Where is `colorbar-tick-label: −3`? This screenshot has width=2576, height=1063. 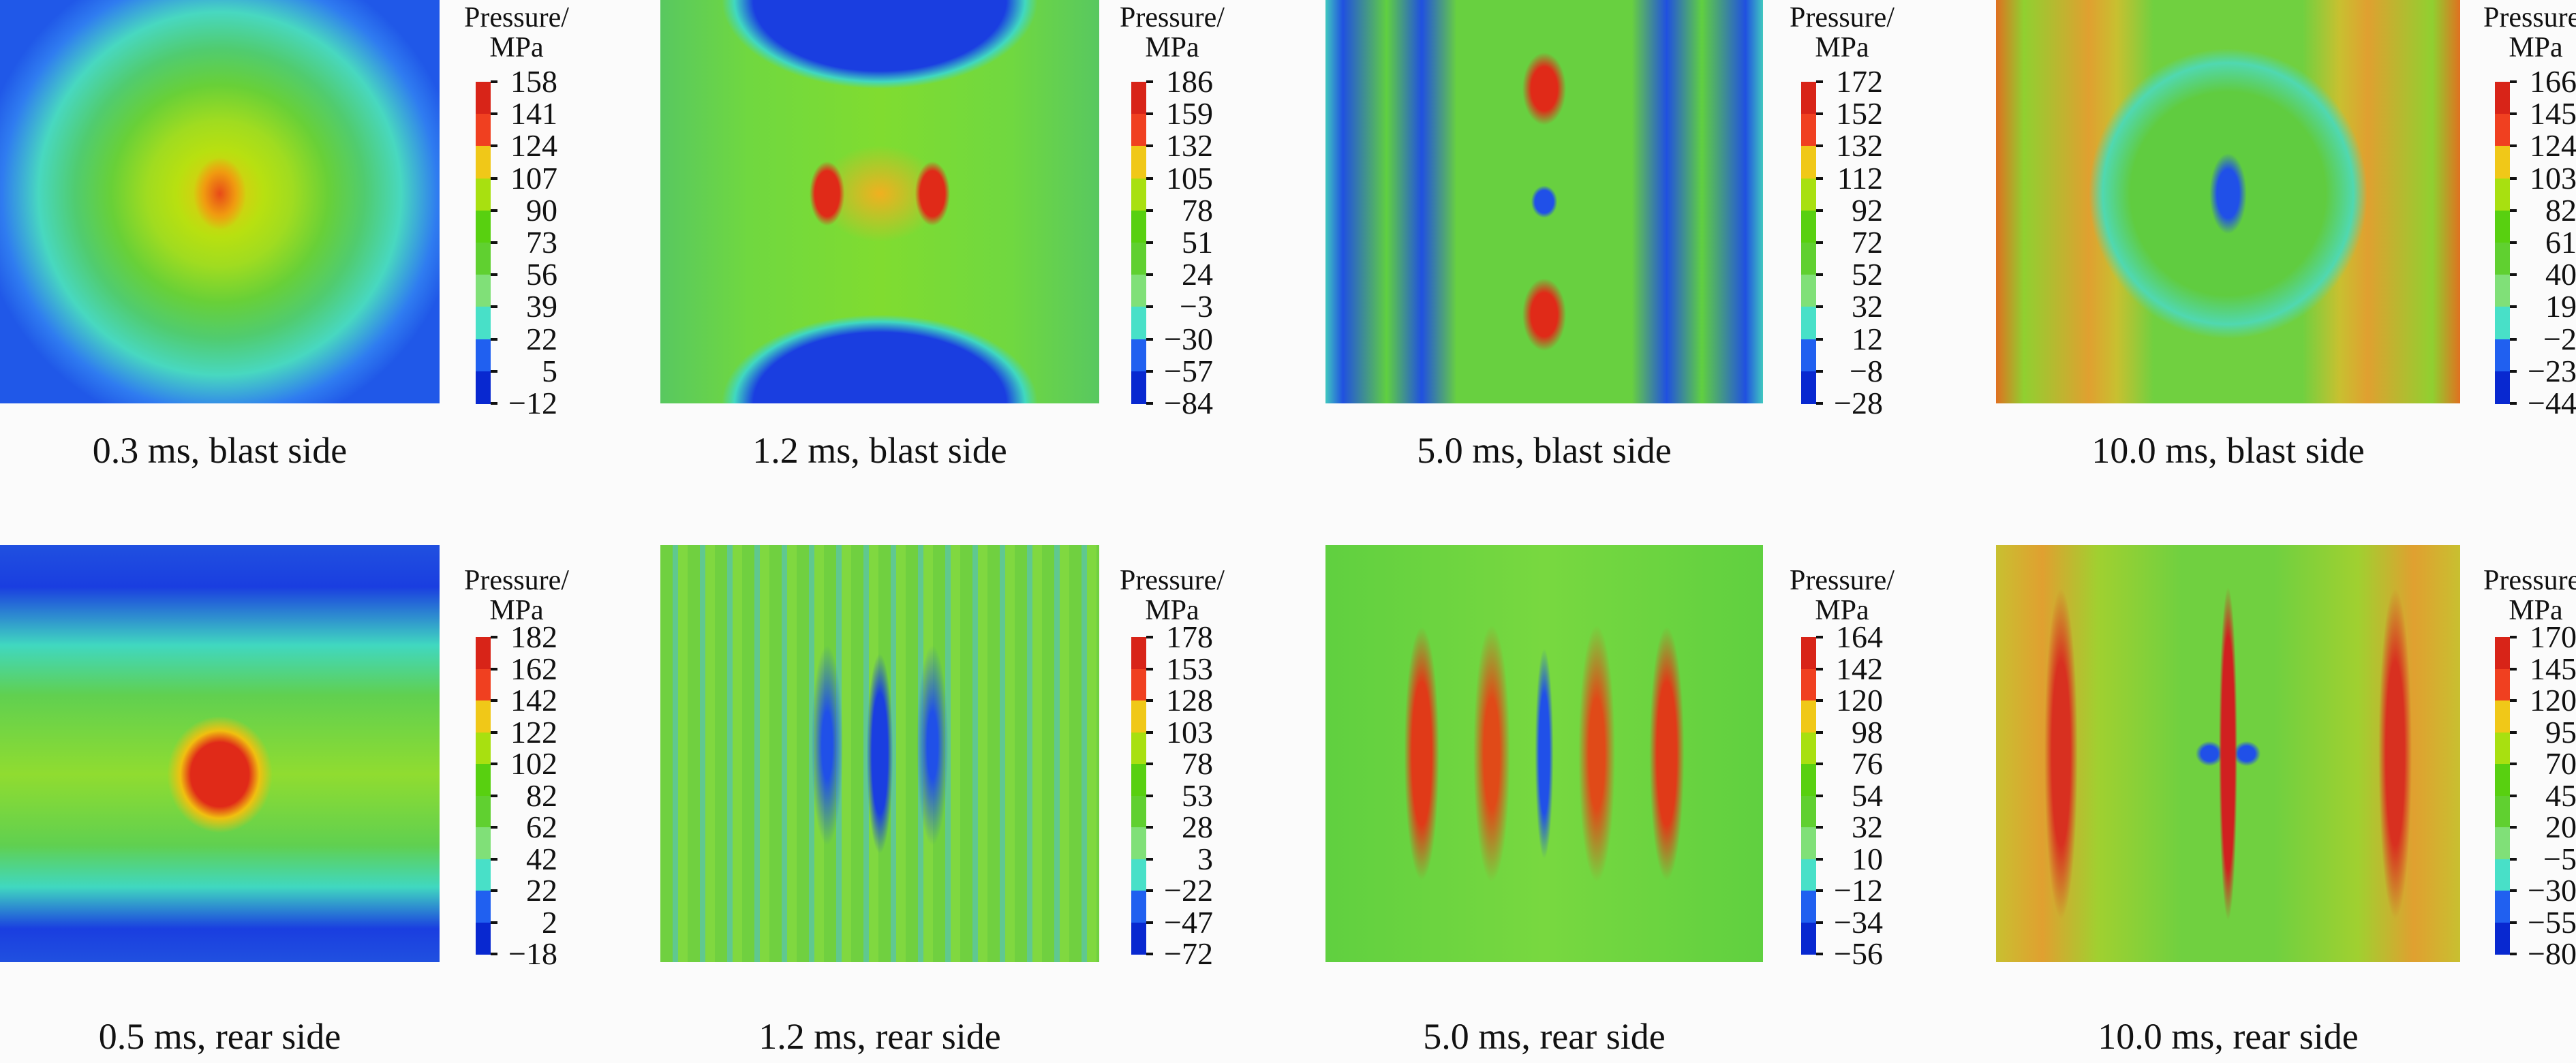
colorbar-tick-label: −3 is located at coordinates (1196, 306).